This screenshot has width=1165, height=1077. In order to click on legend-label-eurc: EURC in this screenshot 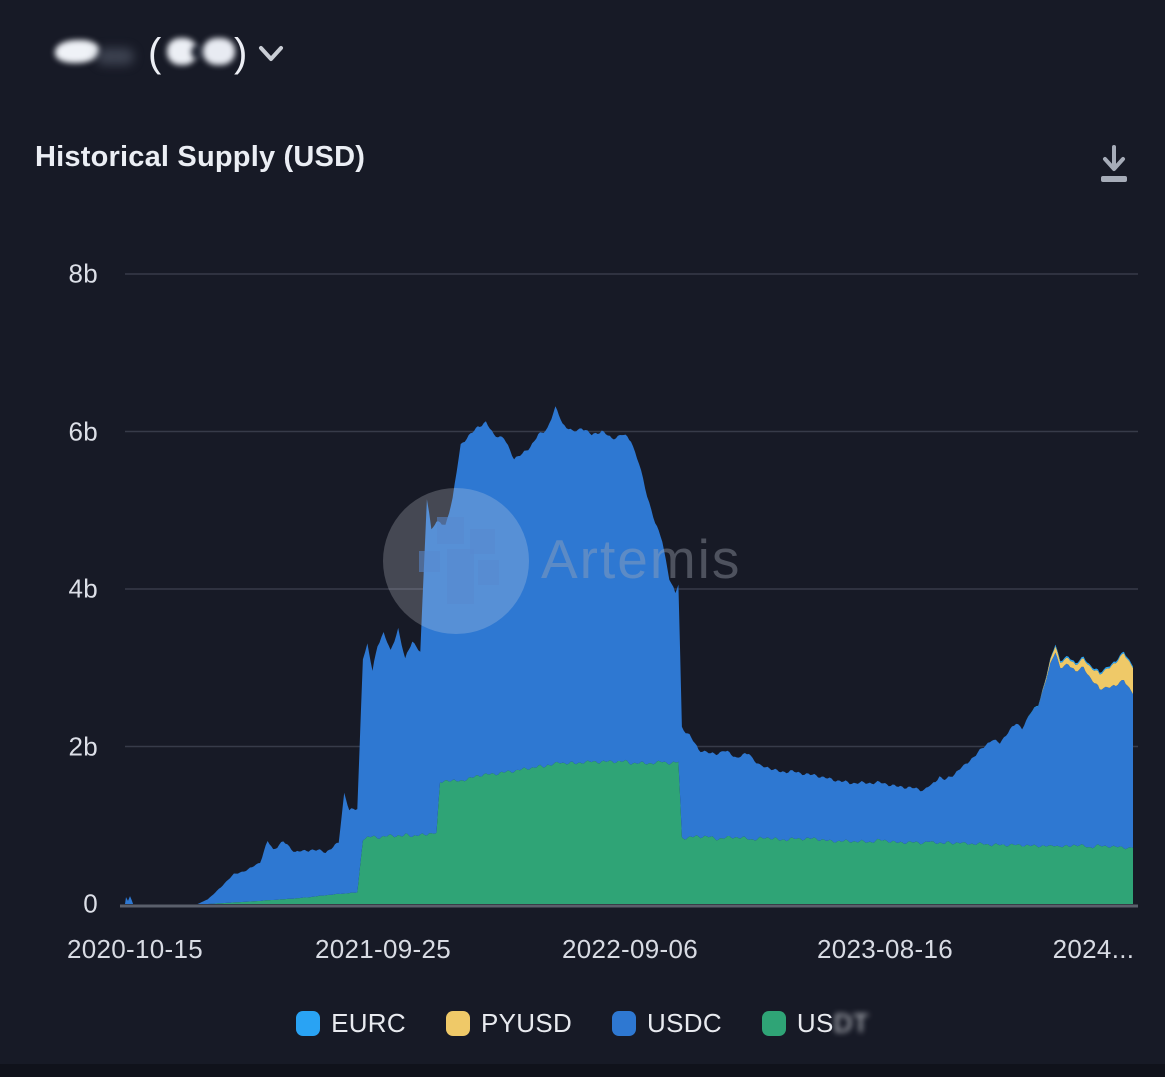, I will do `click(368, 1023)`.